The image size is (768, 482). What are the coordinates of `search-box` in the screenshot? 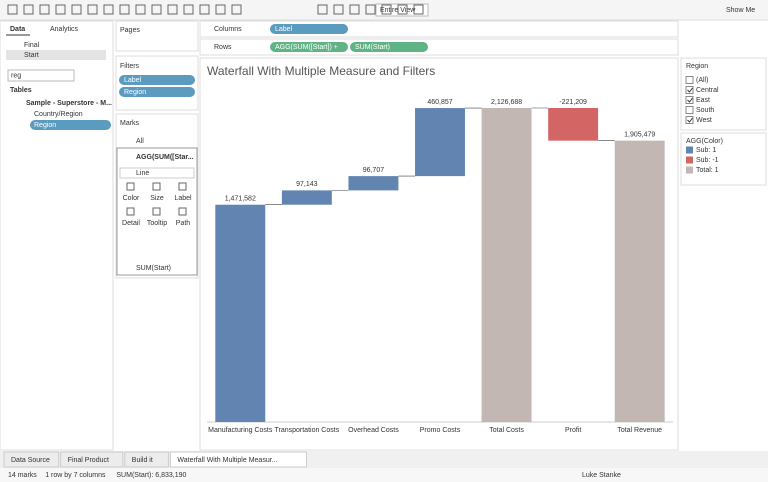 It's located at (41, 75).